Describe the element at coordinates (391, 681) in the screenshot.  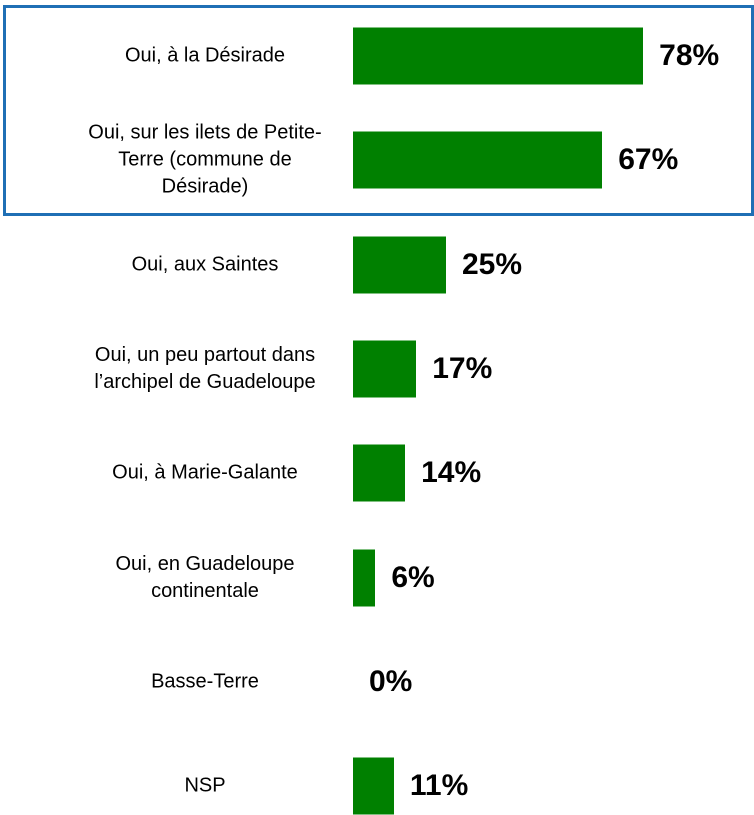
I see `value-label: 0%` at that location.